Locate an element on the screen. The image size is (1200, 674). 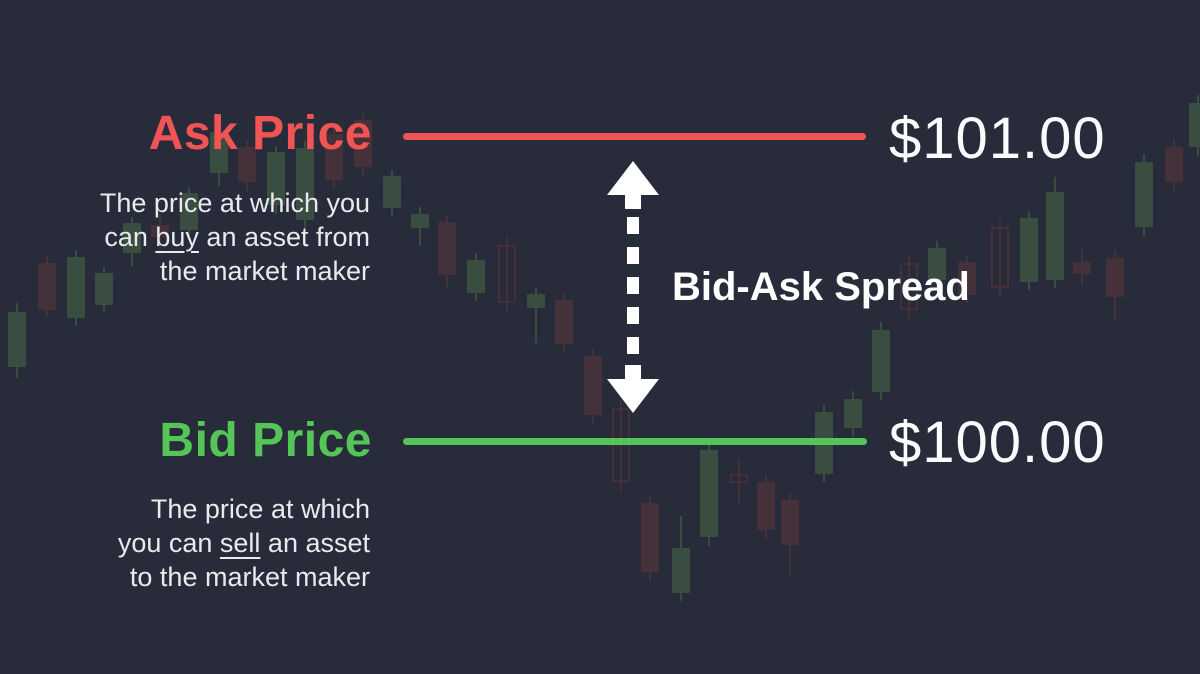
bid-description-line-3: to the market maker is located at coordinates (249, 577).